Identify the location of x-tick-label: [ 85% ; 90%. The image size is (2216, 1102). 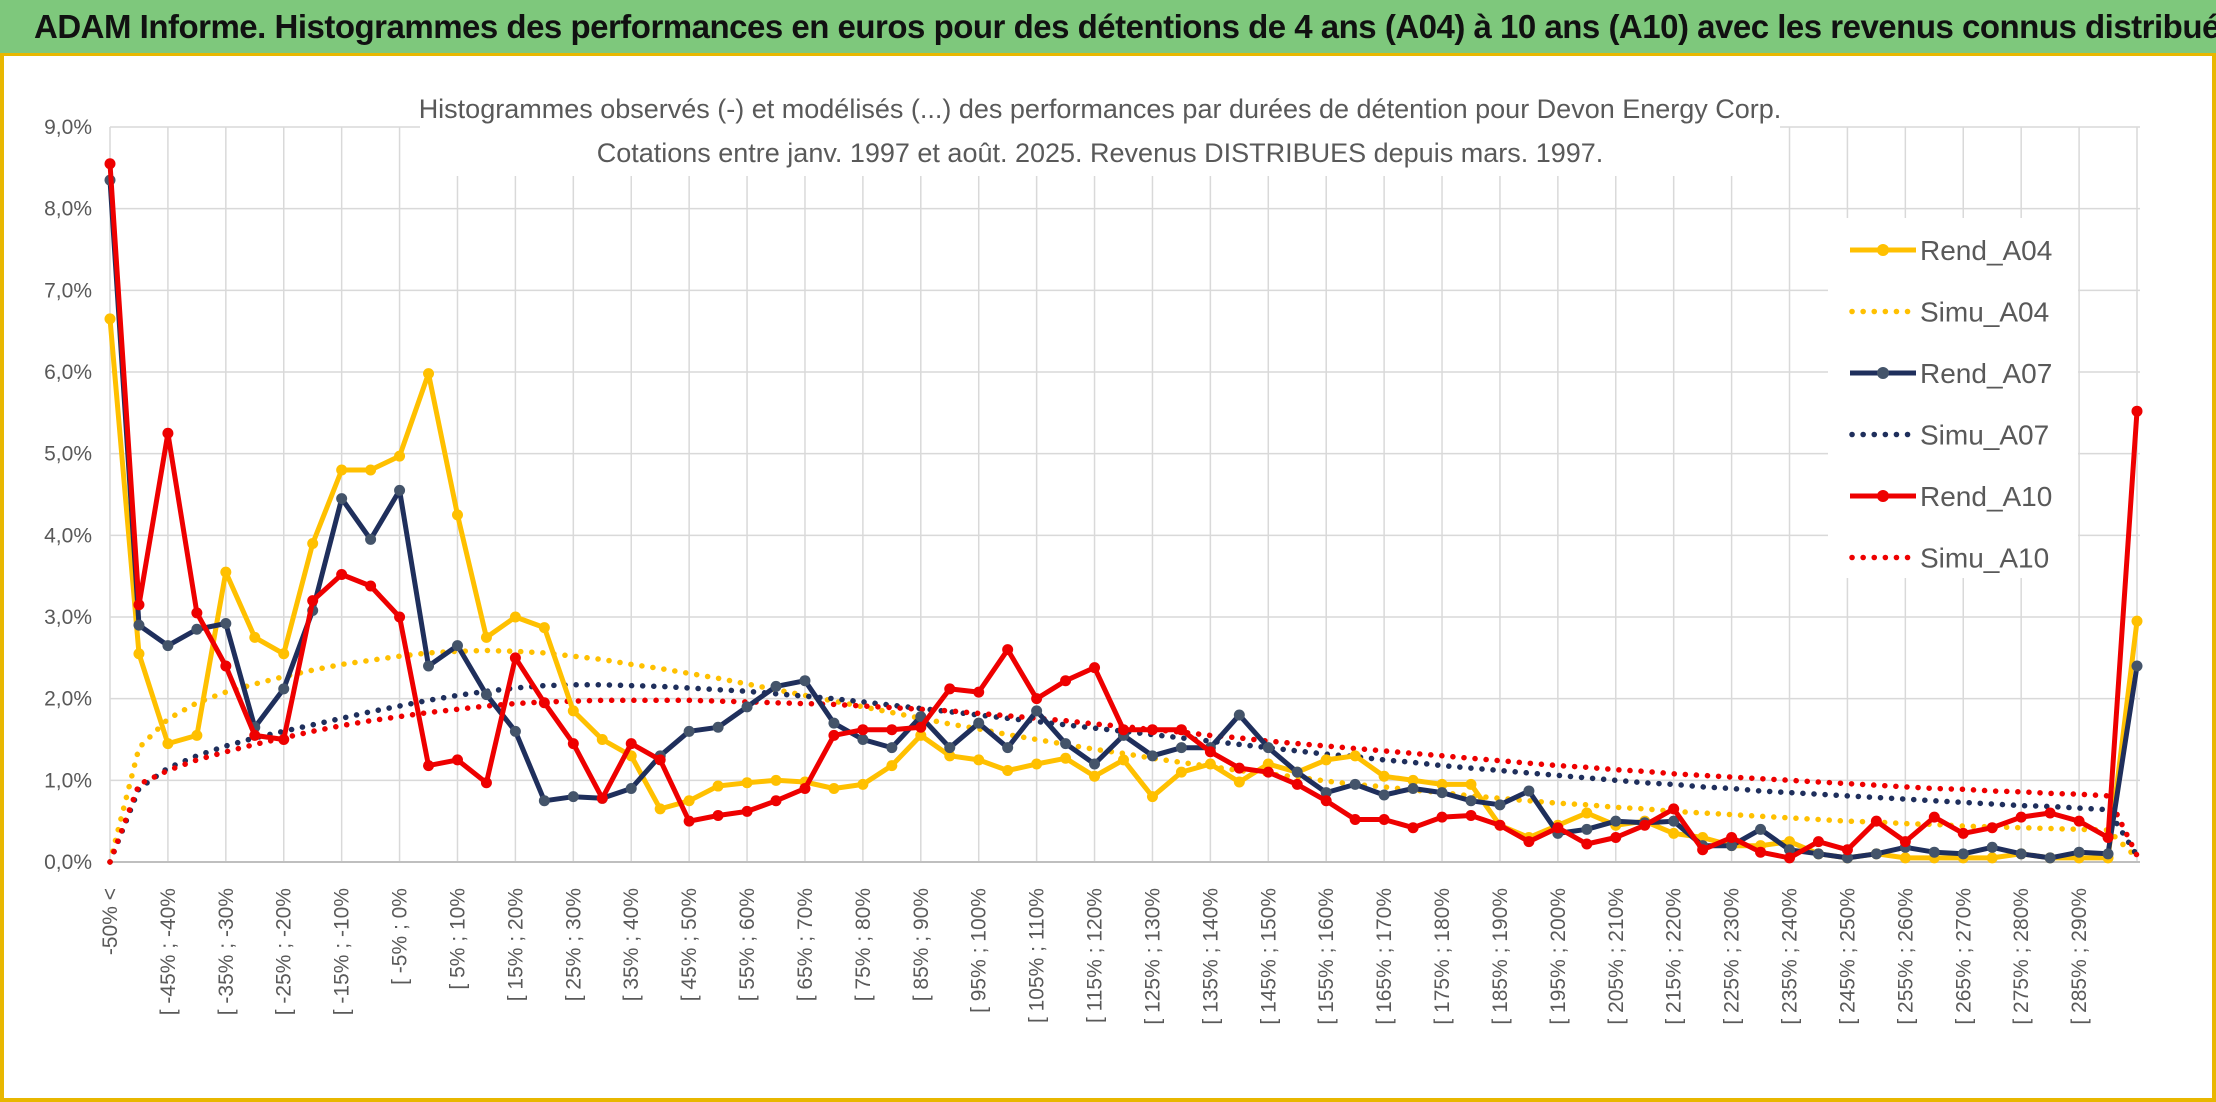
(921, 944).